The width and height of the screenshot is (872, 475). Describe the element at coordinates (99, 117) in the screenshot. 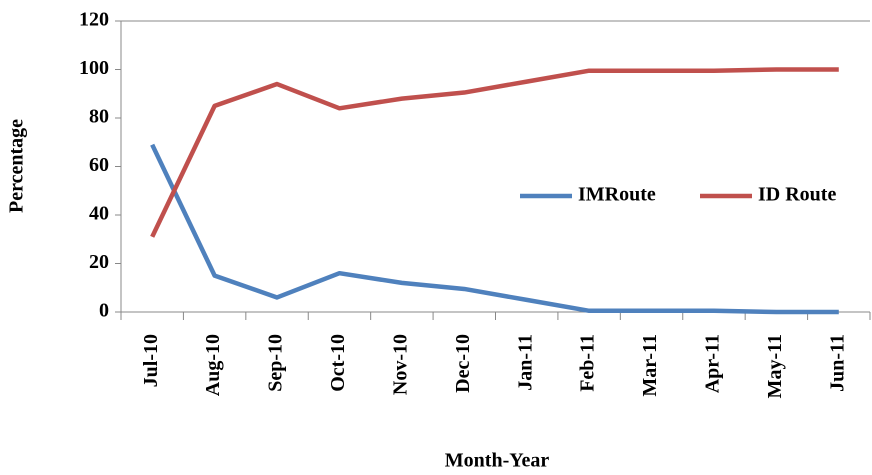

I see `y-tick-label: 80` at that location.